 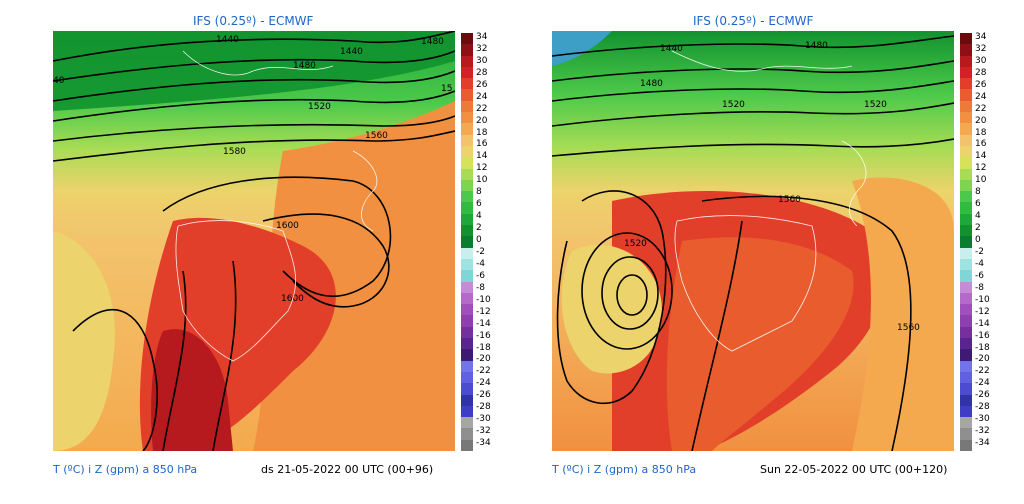 What do you see at coordinates (287, 226) in the screenshot?
I see `contour-label: 1600` at bounding box center [287, 226].